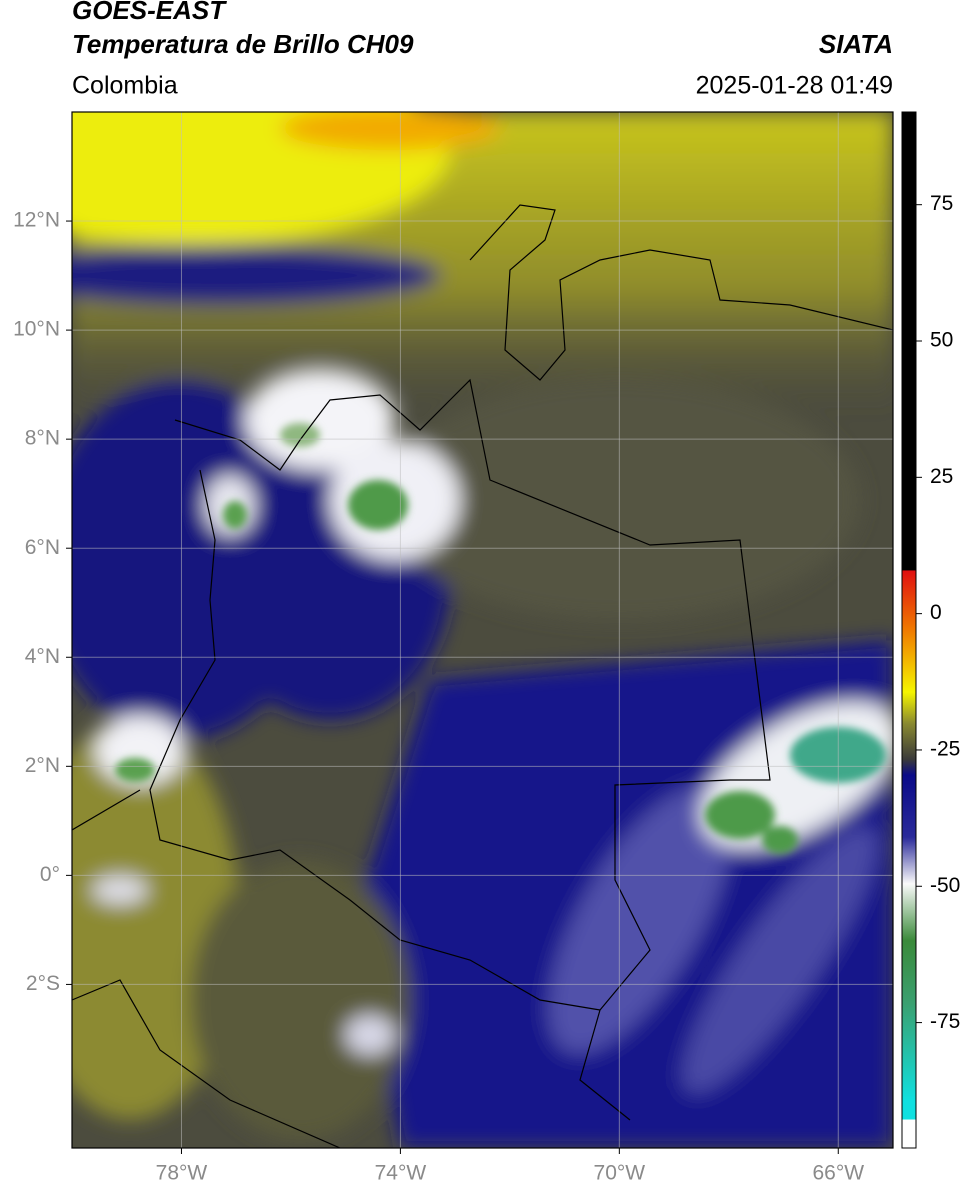 Image resolution: width=966 pixels, height=1195 pixels. What do you see at coordinates (243, 44) in the screenshot?
I see `subtitle: Temperatura de Brillo CH09` at bounding box center [243, 44].